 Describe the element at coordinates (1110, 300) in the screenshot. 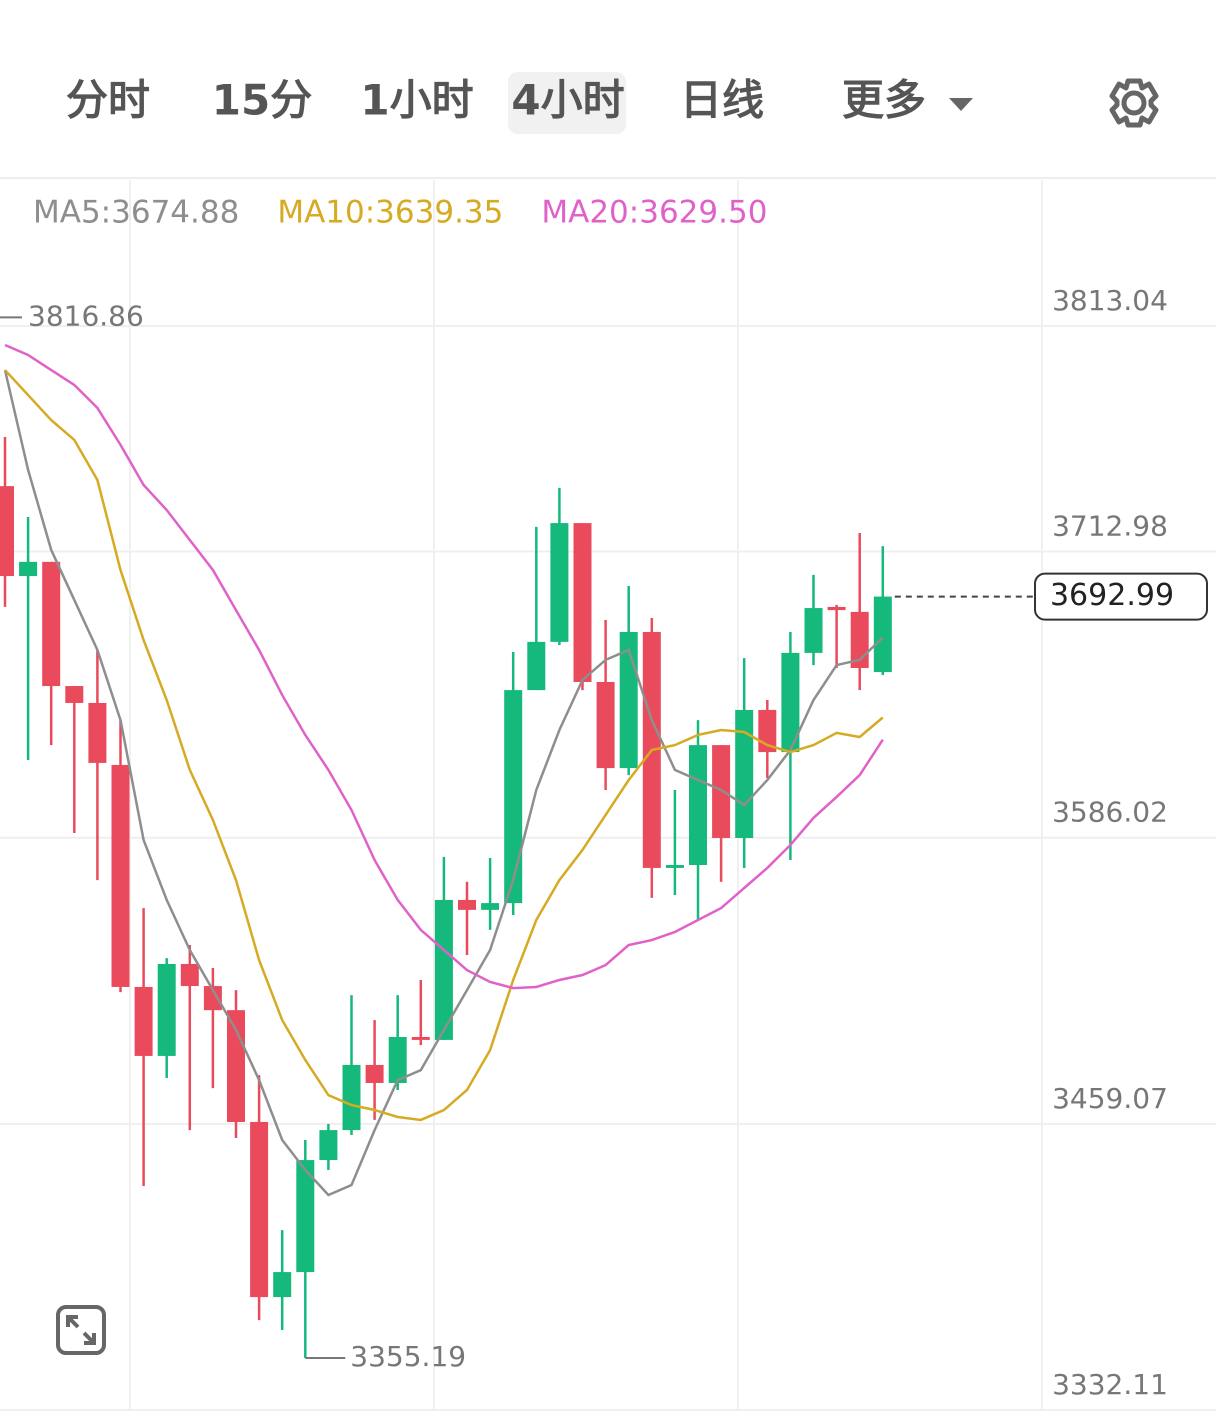

I see `y-tick-label: 3813.04` at that location.